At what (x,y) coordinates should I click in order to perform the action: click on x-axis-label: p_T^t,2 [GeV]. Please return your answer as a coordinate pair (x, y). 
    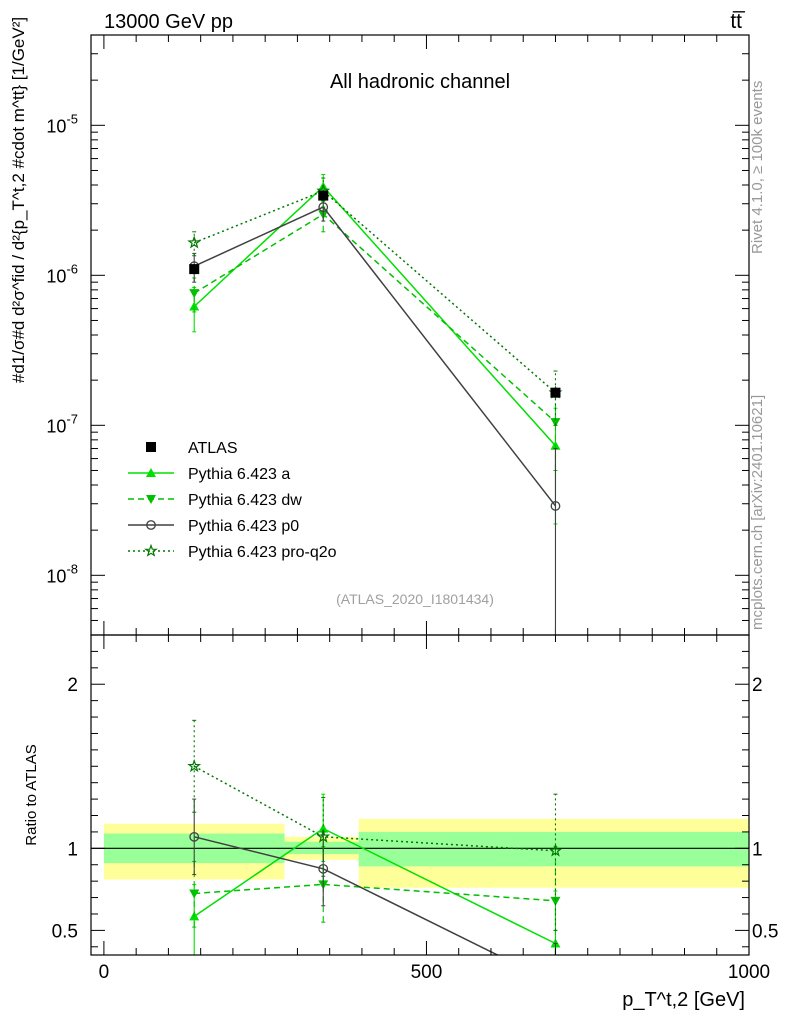
    Looking at the image, I should click on (683, 1000).